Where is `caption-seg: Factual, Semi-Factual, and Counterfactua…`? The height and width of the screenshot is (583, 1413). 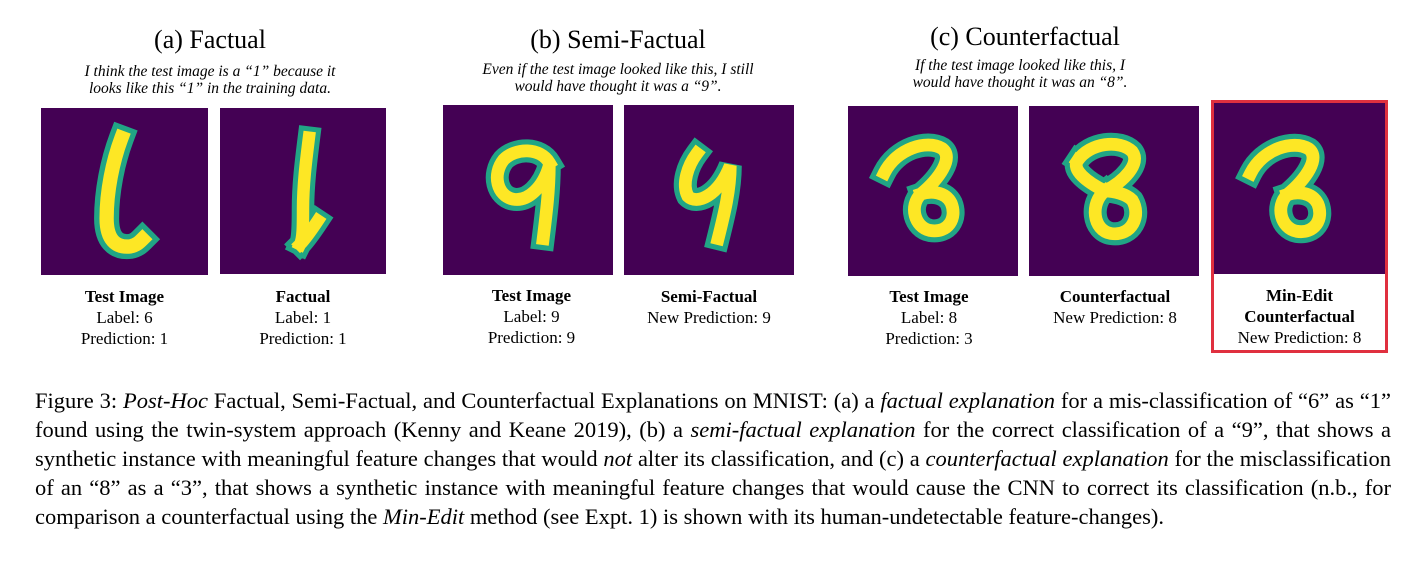
caption-seg: Factual, Semi-Factual, and Counterfactua… is located at coordinates (544, 400).